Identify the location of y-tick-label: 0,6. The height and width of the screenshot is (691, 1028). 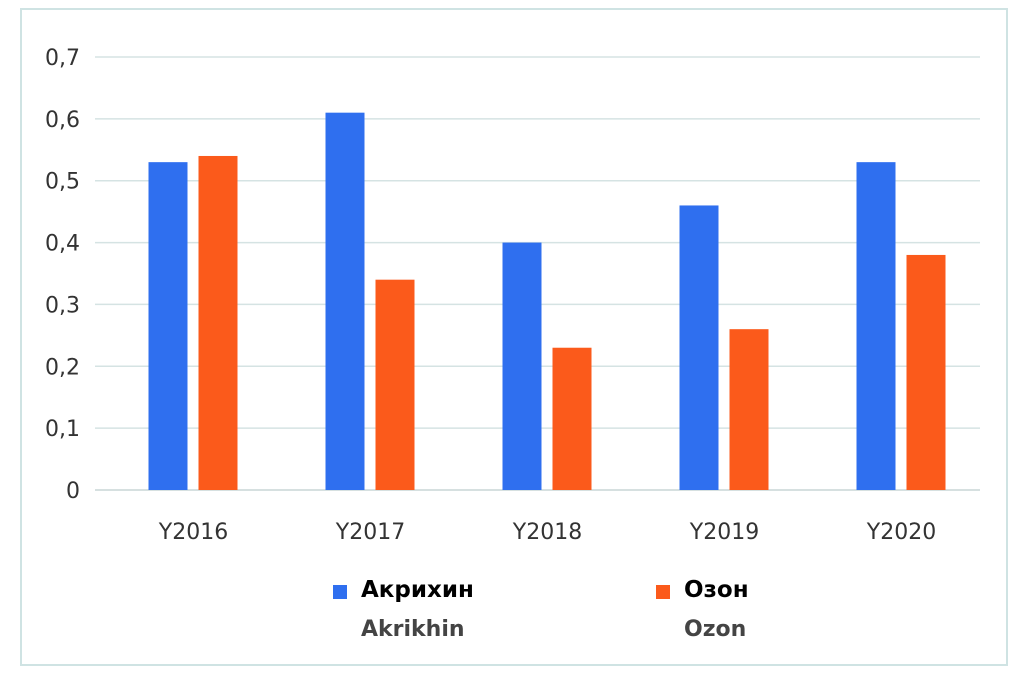
(62, 120).